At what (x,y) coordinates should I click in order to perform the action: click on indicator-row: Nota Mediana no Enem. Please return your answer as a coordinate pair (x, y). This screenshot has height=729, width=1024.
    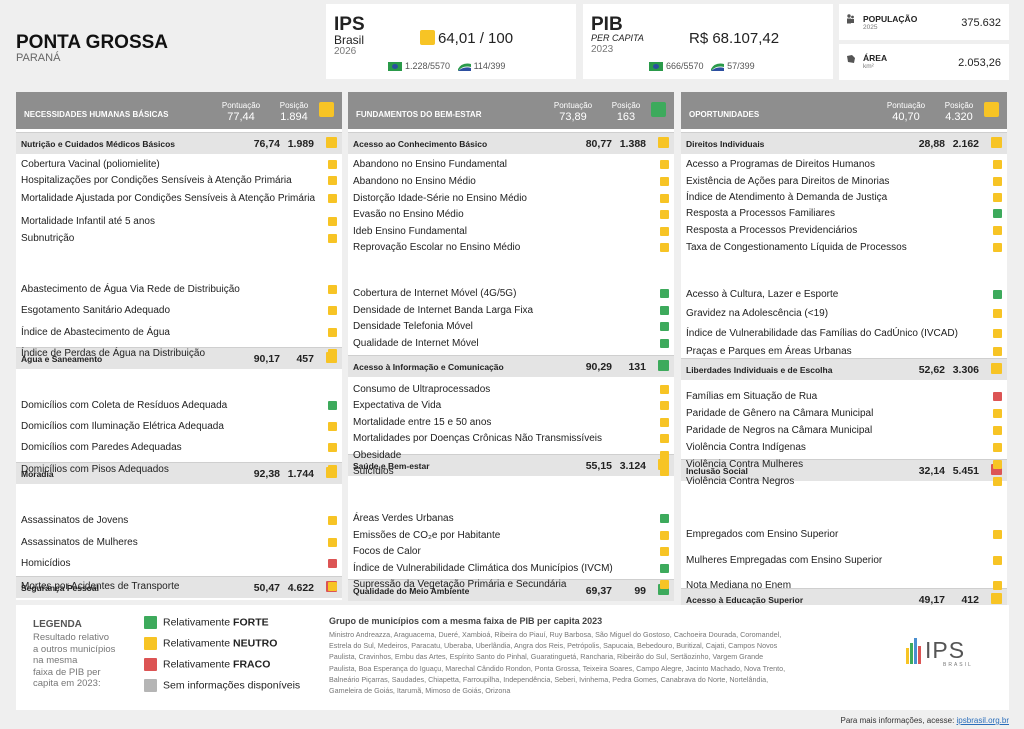
    Looking at the image, I should click on (844, 585).